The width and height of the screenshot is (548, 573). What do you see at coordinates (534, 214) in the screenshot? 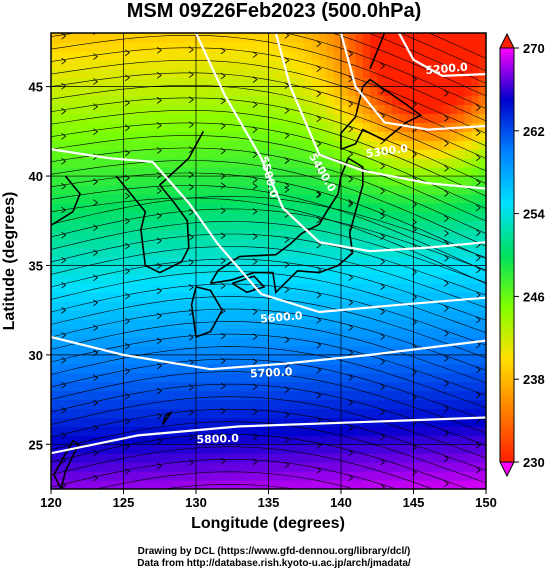
I see `colorbar-tick-label: 254` at bounding box center [534, 214].